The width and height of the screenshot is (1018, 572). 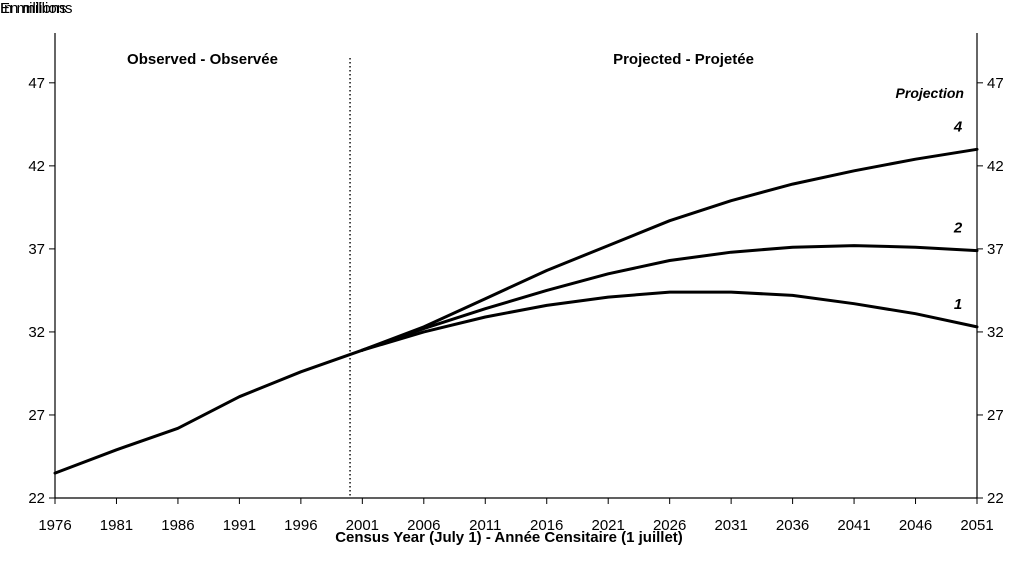 What do you see at coordinates (730, 525) in the screenshot?
I see `x-tick-label: 2031` at bounding box center [730, 525].